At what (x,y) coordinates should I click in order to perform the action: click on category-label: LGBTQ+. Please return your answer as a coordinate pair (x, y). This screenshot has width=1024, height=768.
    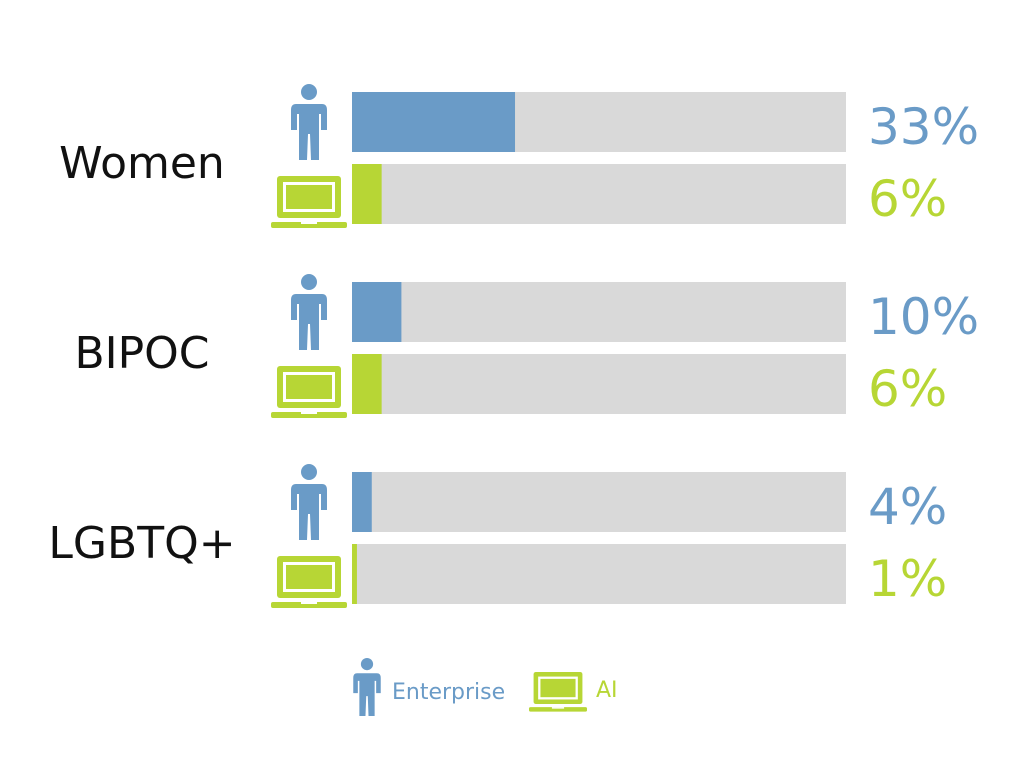
    Looking at the image, I should click on (141, 543).